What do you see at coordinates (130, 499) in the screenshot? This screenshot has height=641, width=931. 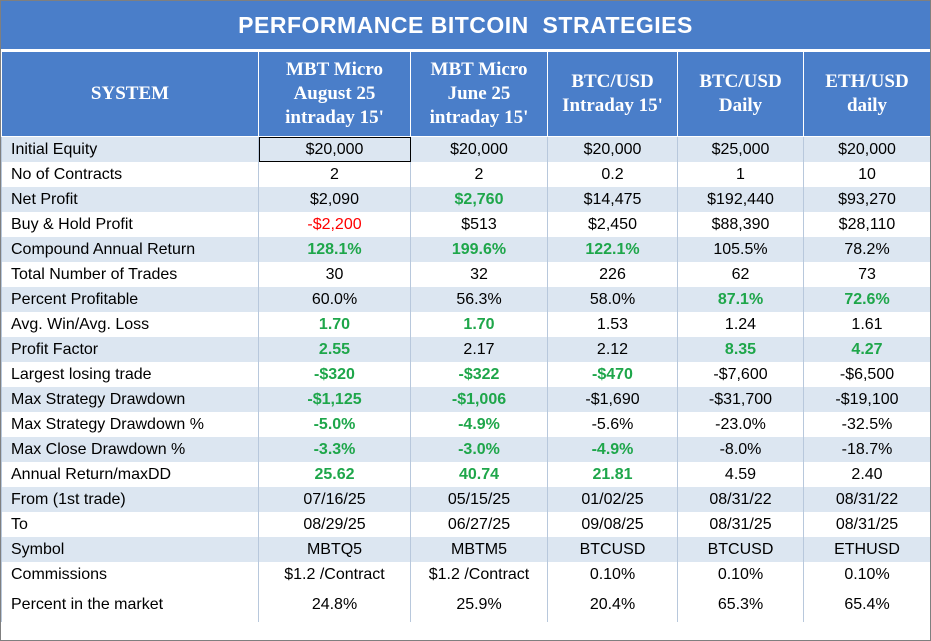 I see `row-label: From (1st trade)` at bounding box center [130, 499].